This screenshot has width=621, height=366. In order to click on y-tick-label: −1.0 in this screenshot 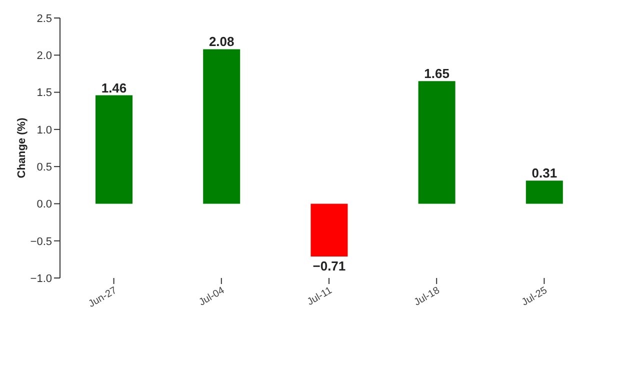, I will do `click(41, 278)`.